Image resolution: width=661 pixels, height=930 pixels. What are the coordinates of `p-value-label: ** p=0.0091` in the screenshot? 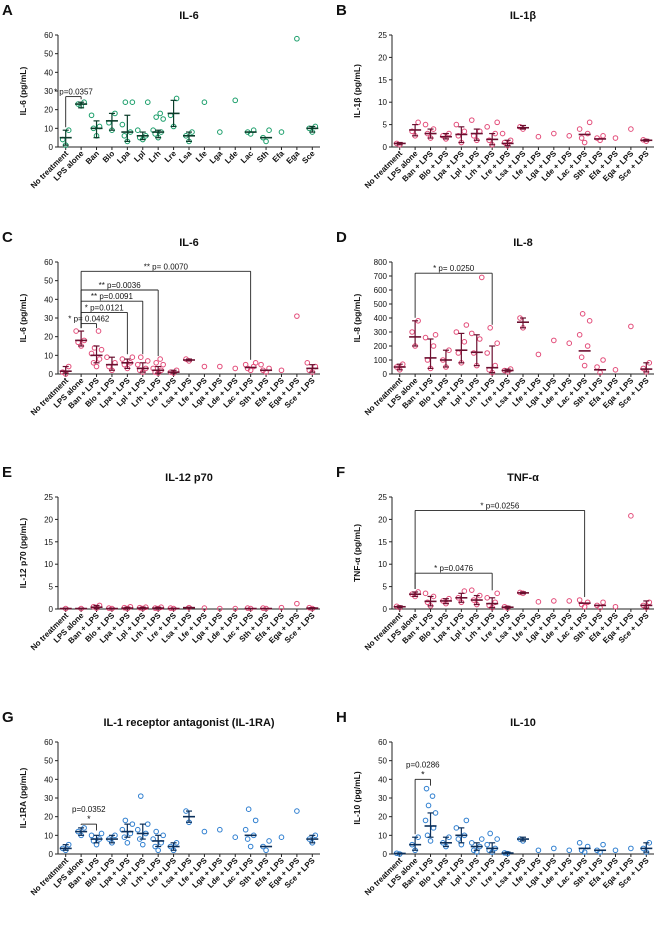 It's located at (112, 296).